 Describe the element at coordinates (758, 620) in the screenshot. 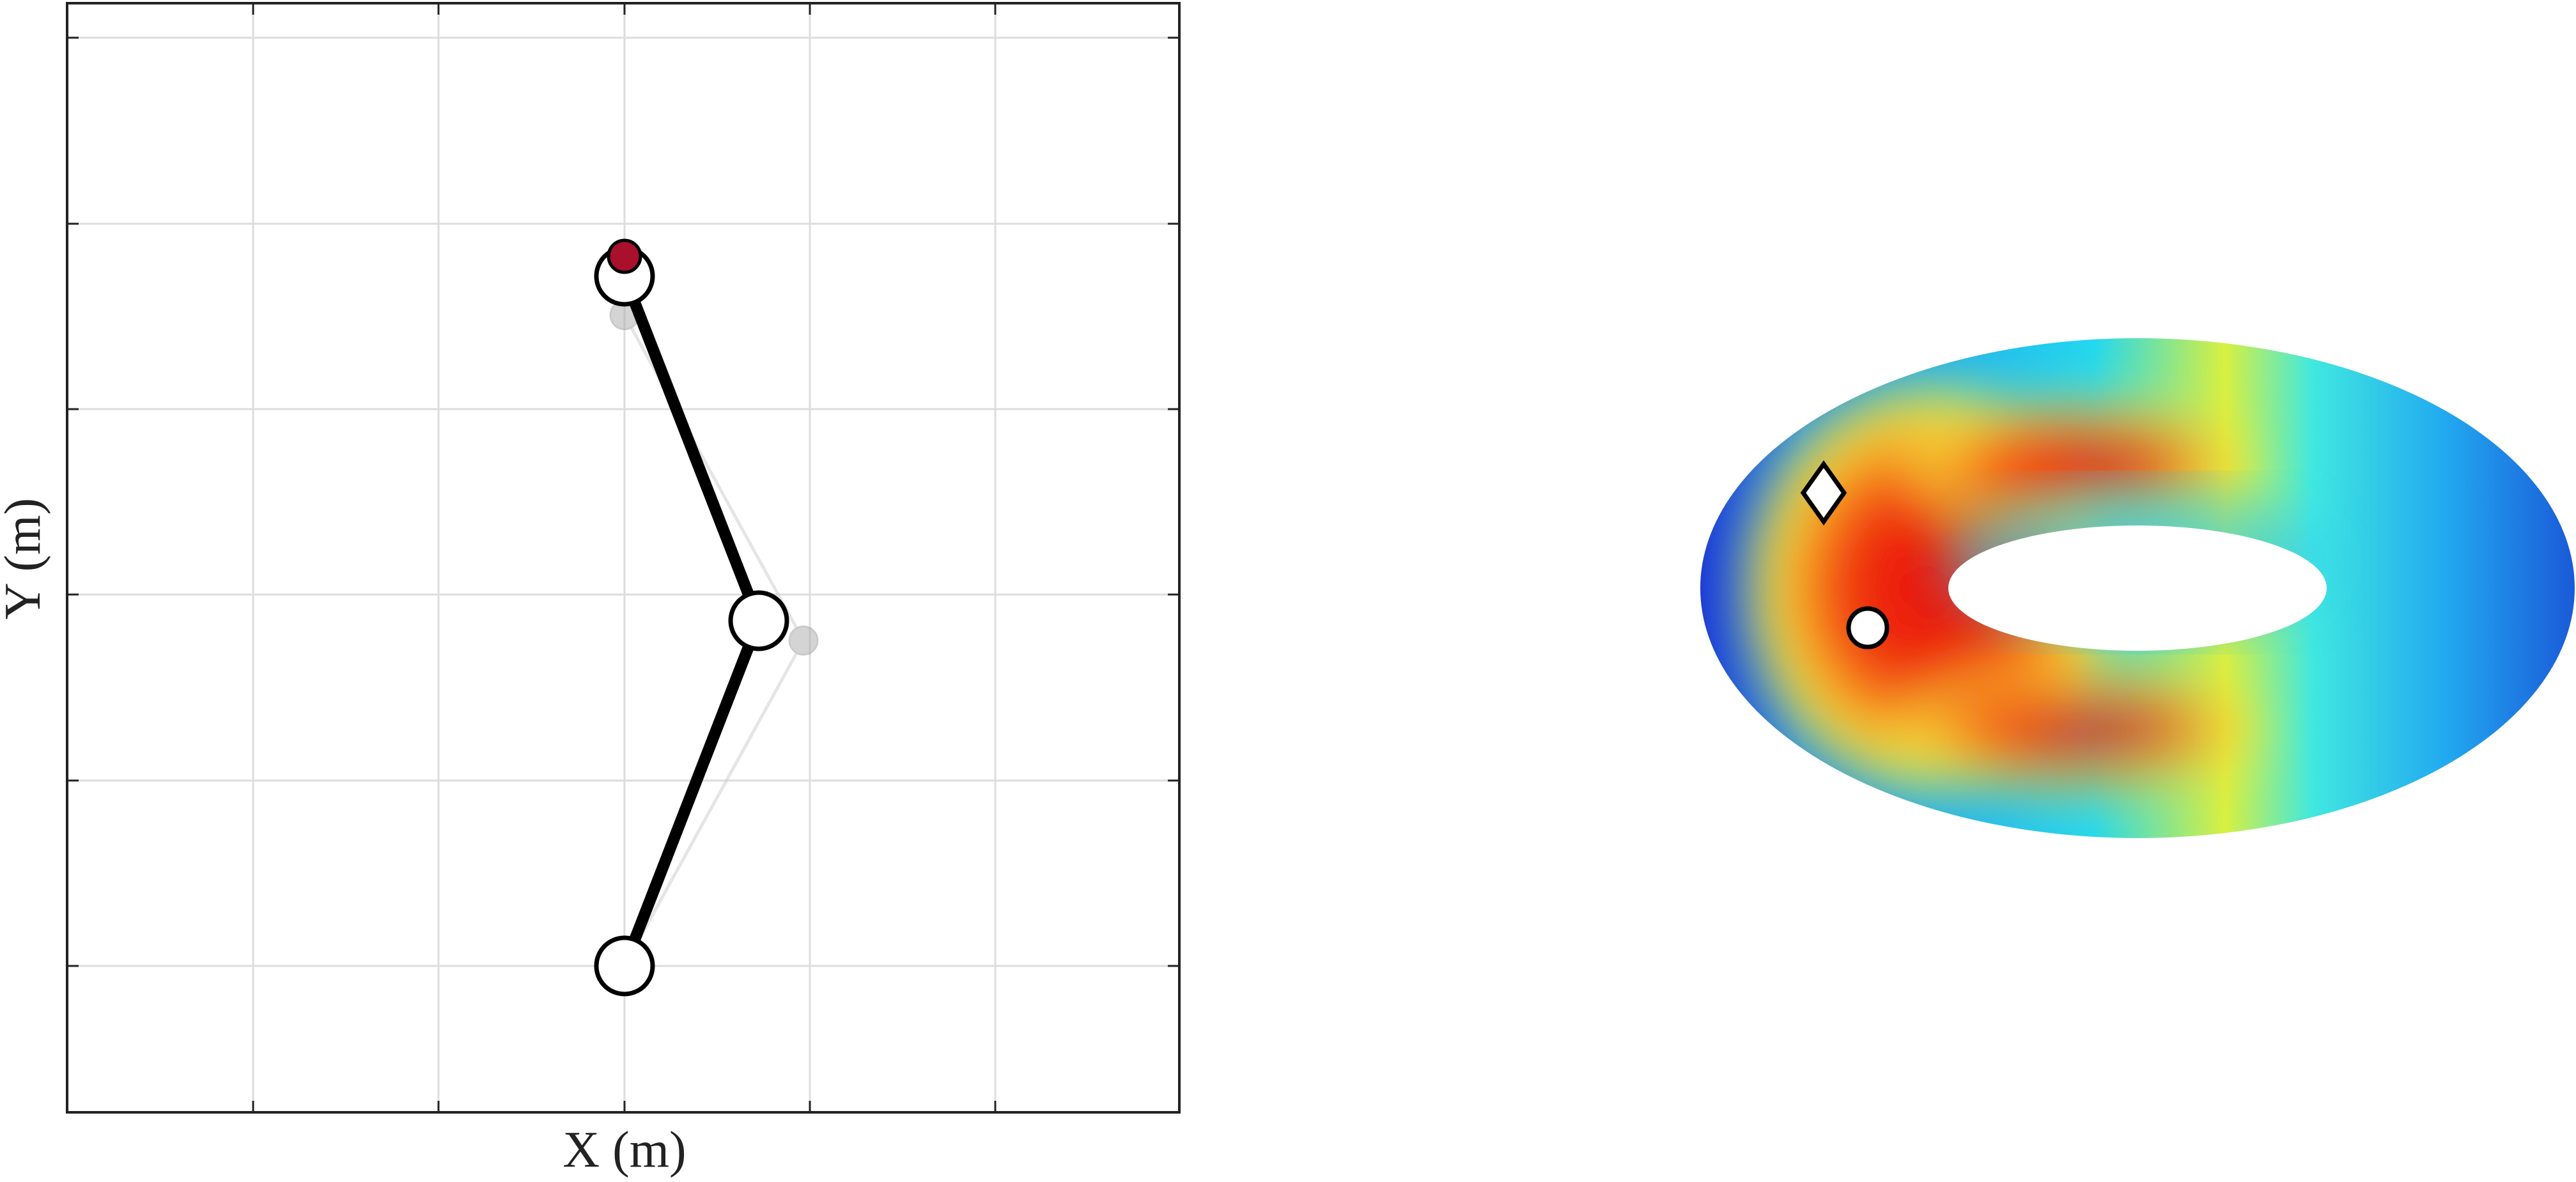

I see `elbow-joint` at that location.